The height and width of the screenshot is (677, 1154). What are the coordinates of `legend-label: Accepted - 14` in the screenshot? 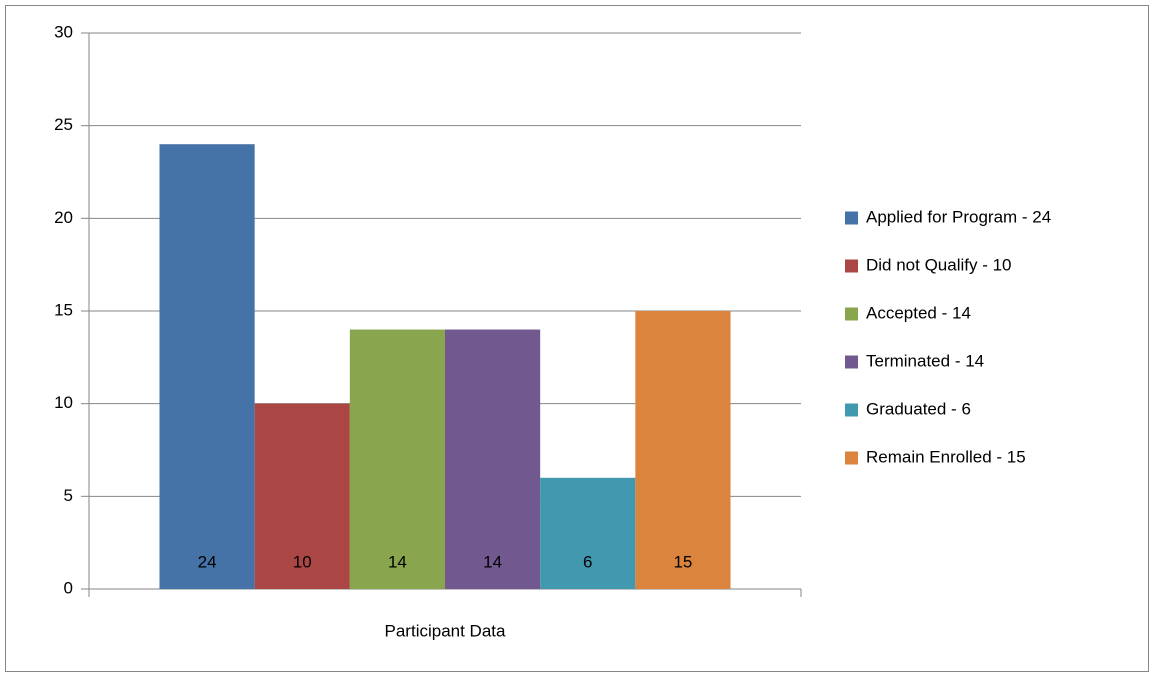 It's located at (918, 312).